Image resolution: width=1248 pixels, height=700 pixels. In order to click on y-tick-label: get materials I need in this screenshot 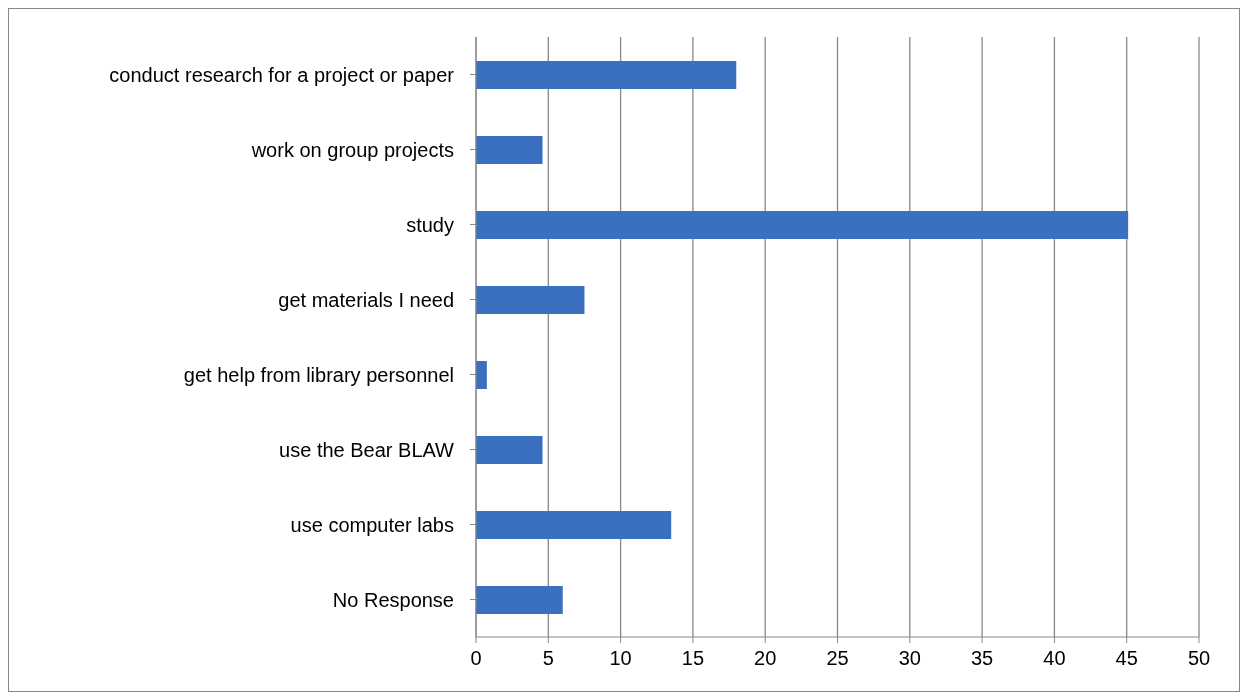, I will do `click(366, 299)`.